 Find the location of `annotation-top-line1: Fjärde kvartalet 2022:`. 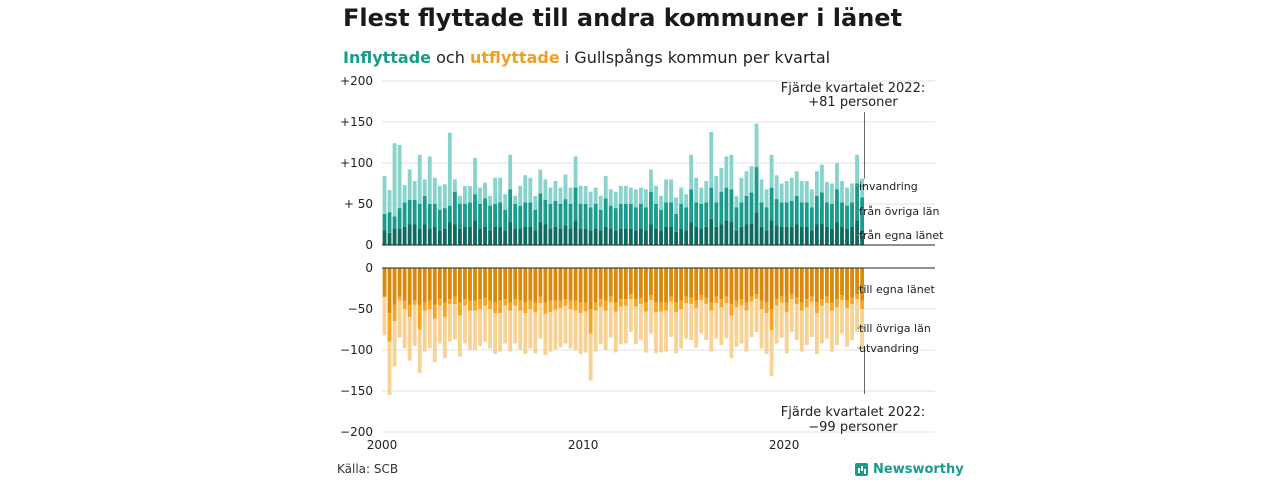

annotation-top-line1: Fjärde kvartalet 2022: is located at coordinates (853, 88).